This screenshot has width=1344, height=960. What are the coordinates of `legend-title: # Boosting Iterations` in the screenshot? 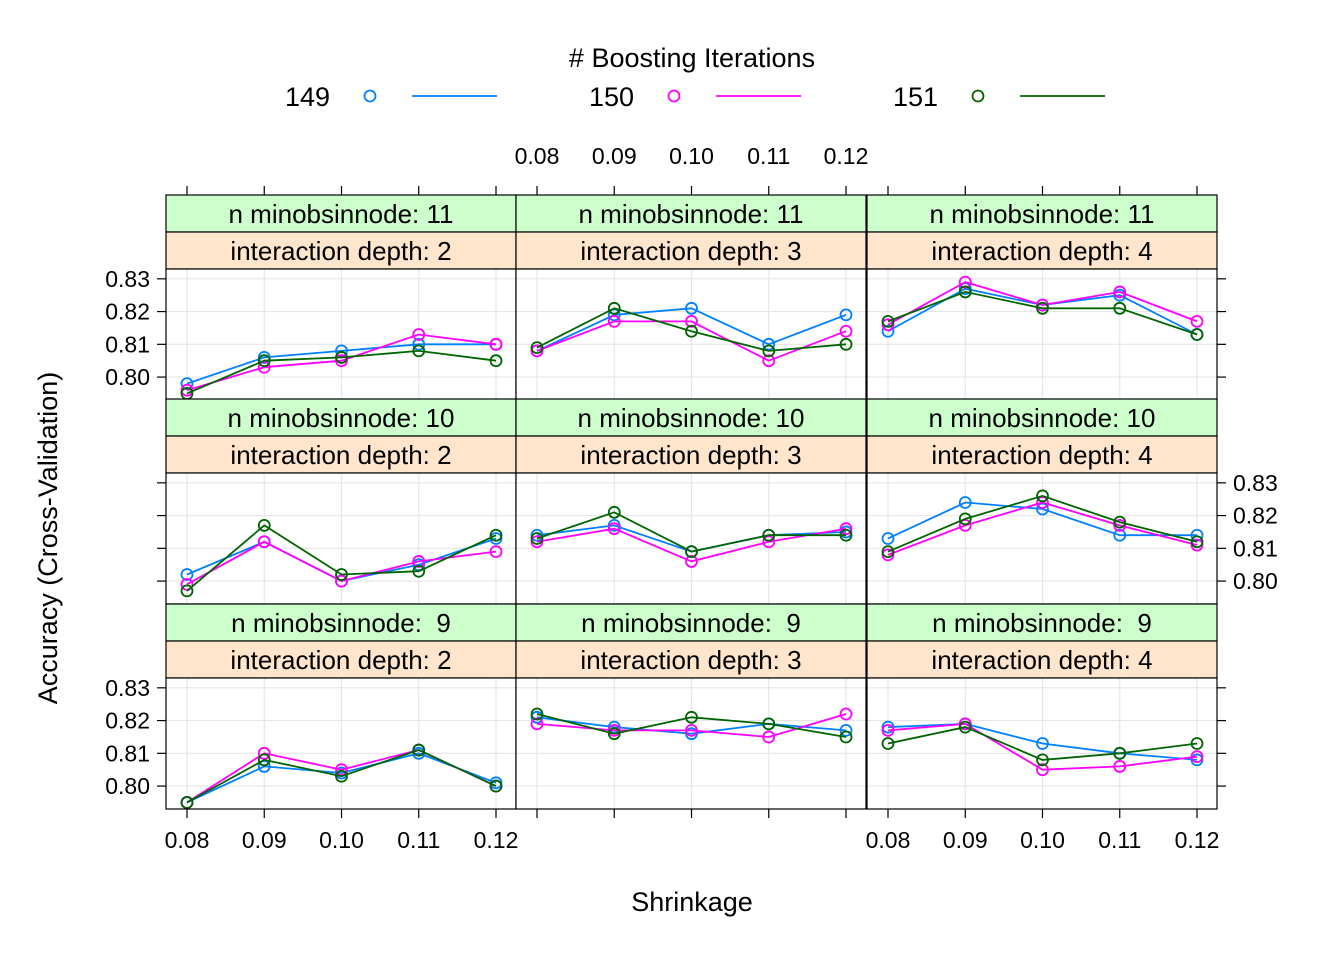 It's located at (692, 58).